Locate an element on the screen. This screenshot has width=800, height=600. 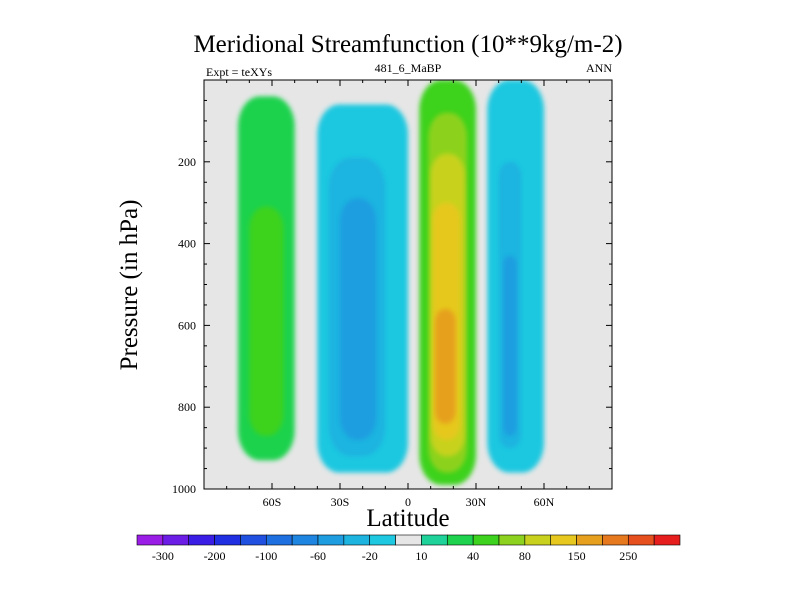
x-tick-label: 0 is located at coordinates (408, 502).